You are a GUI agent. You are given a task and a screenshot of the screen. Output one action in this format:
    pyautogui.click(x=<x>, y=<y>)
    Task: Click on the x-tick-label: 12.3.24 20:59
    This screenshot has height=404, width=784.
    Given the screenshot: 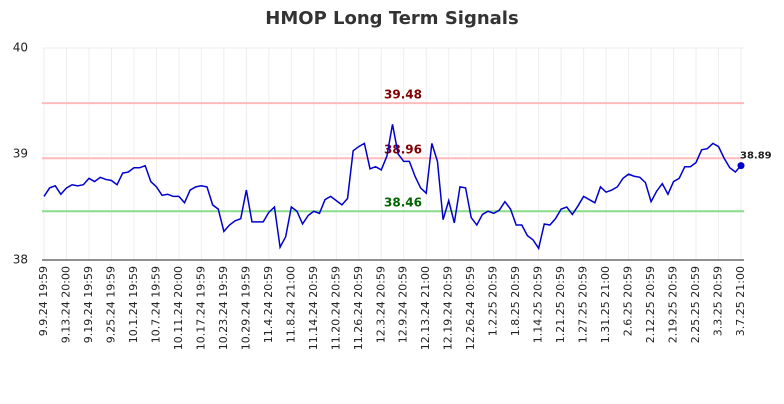 What is the action you would take?
    pyautogui.click(x=380, y=304)
    